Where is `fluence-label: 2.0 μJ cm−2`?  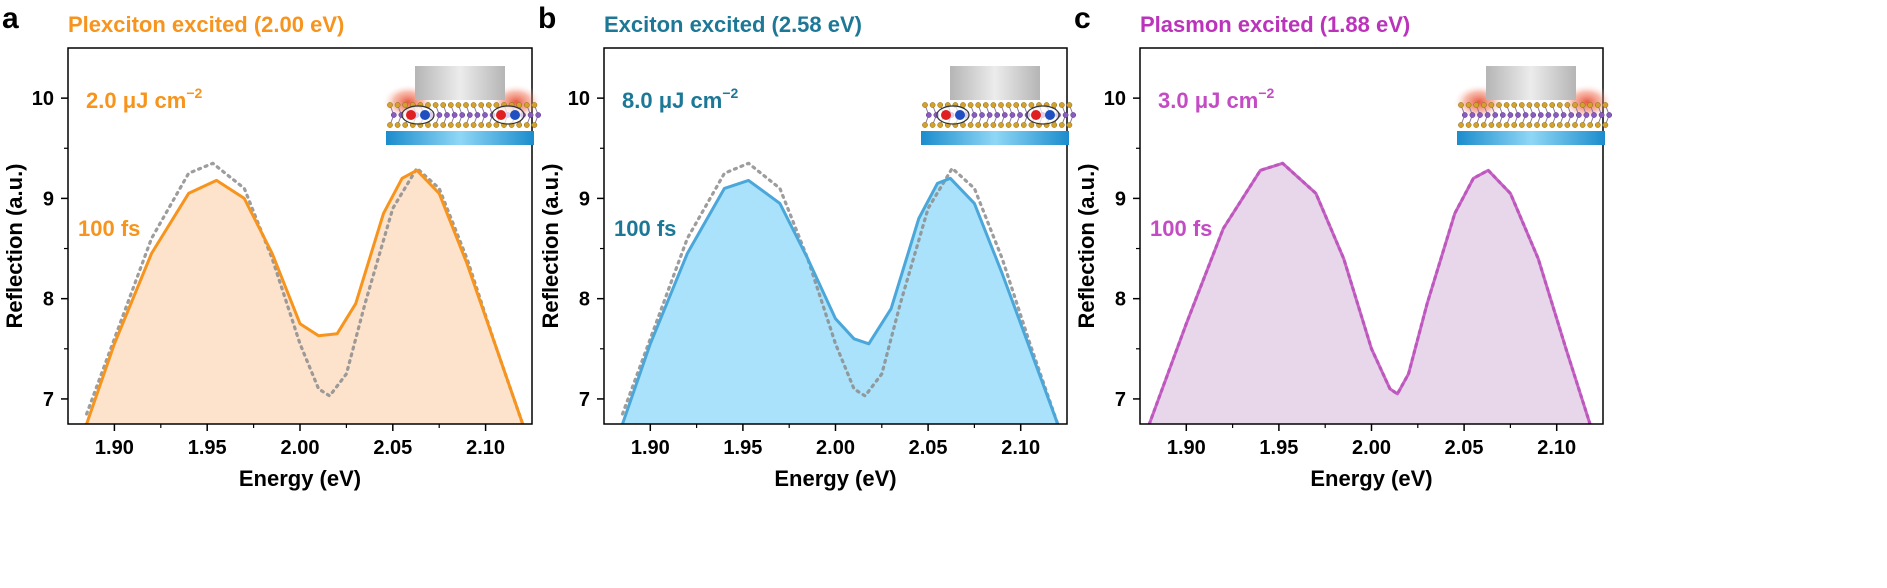
fluence-label: 2.0 μJ cm−2 is located at coordinates (144, 99).